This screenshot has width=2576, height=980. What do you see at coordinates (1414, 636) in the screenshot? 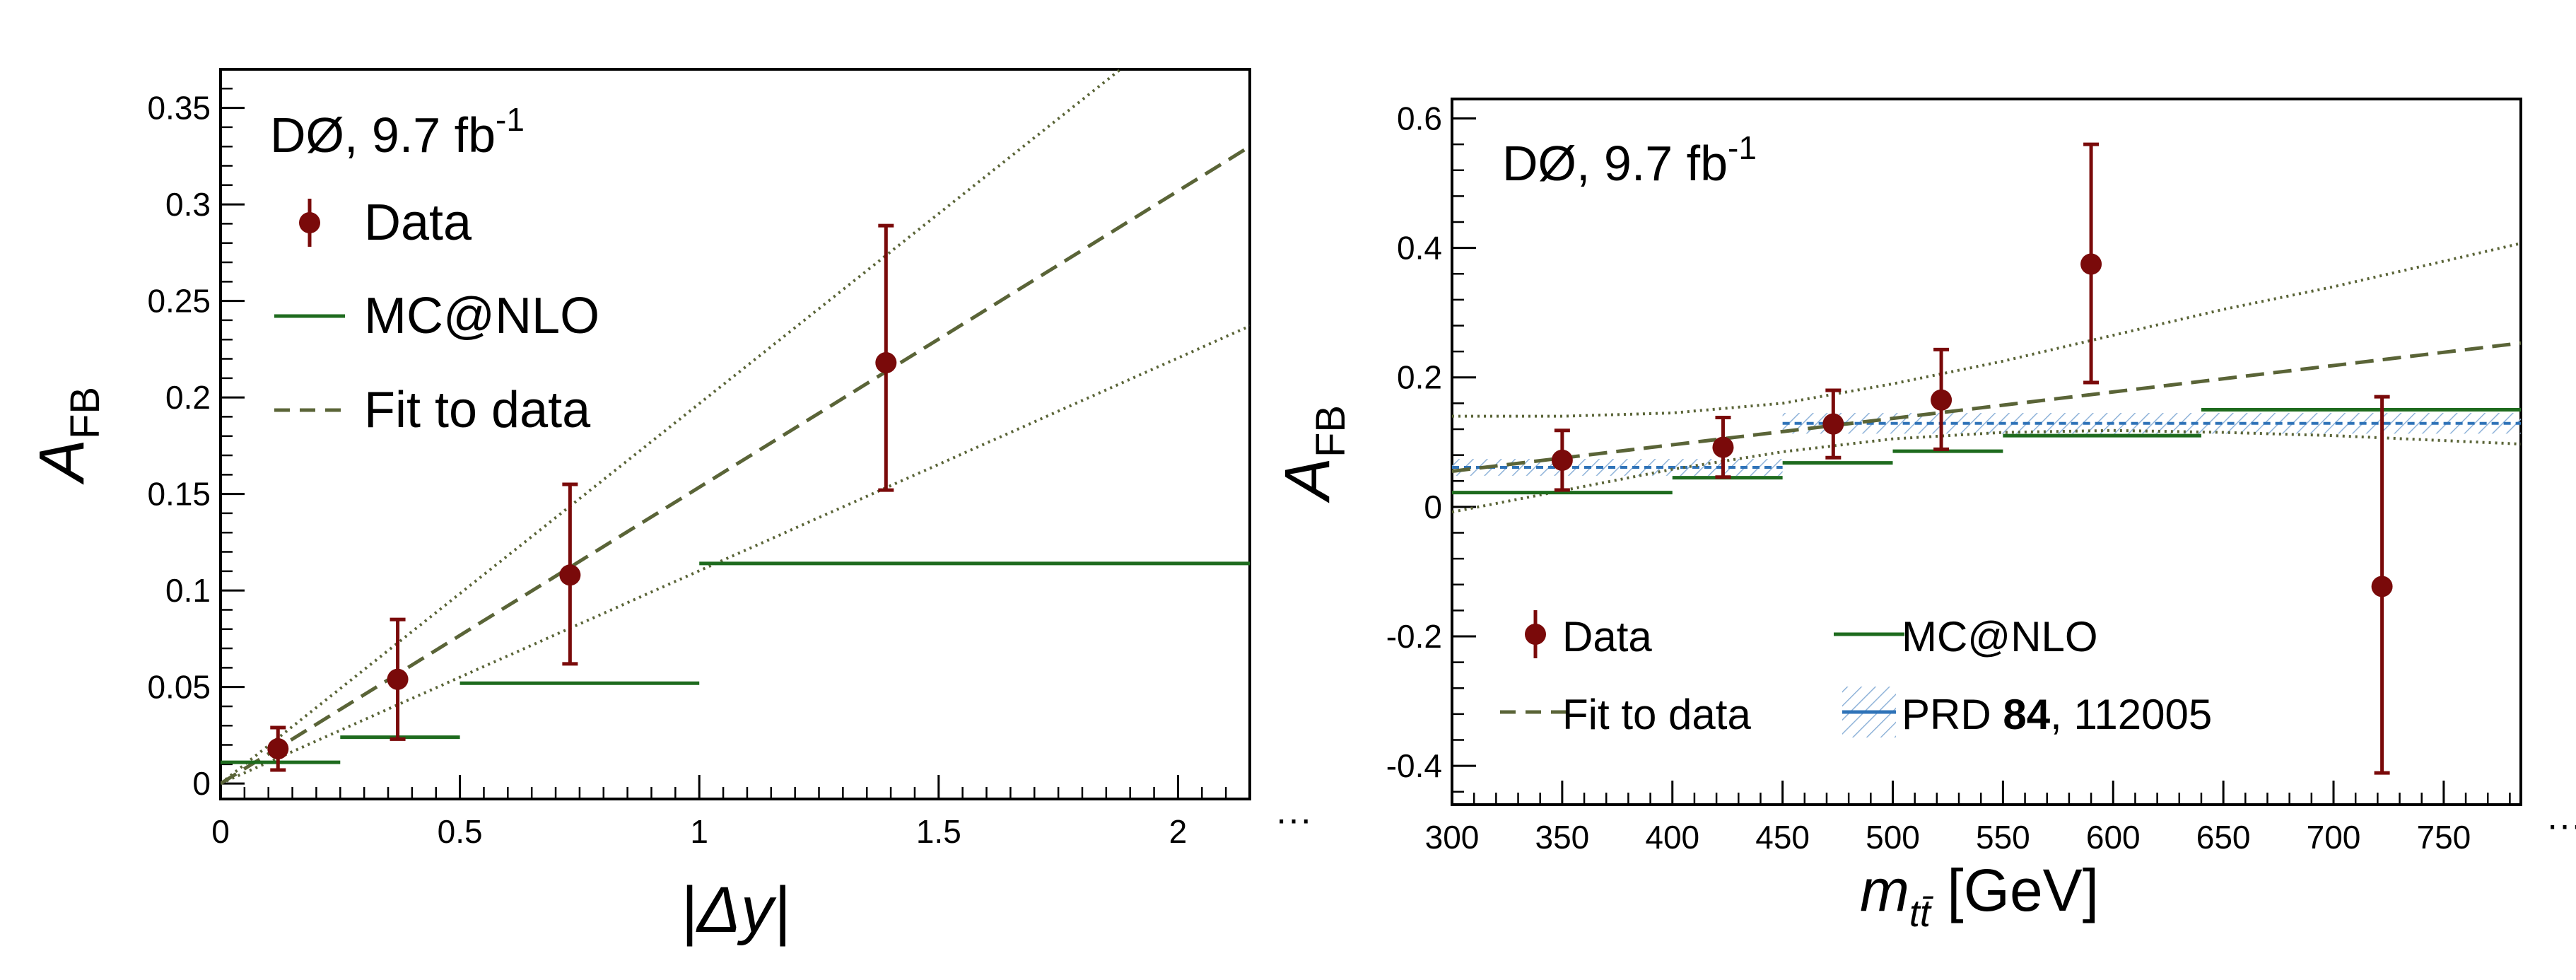
I see `chart2-ytick-label: -0.2` at bounding box center [1414, 636].